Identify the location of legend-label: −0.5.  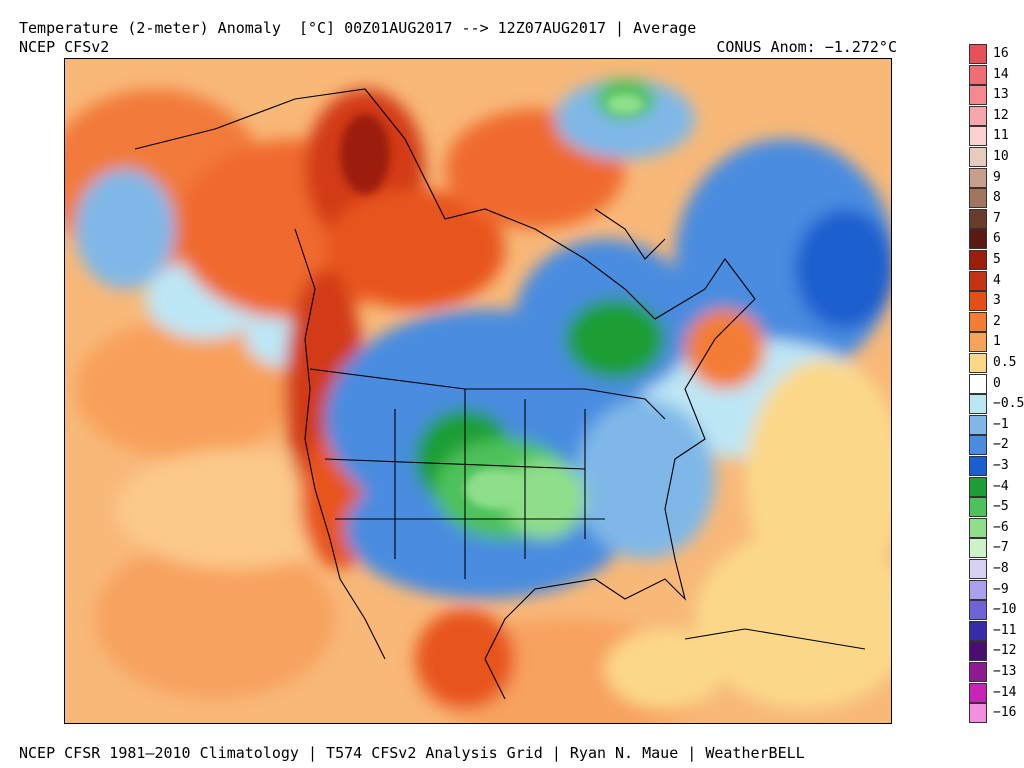
(1008, 404).